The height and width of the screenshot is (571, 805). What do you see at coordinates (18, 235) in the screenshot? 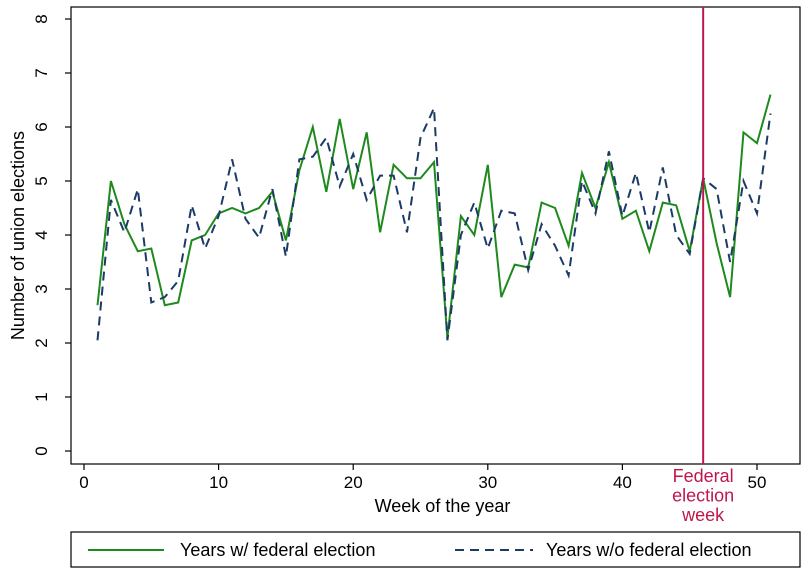
I see `y-axis-title: Number of union elections` at bounding box center [18, 235].